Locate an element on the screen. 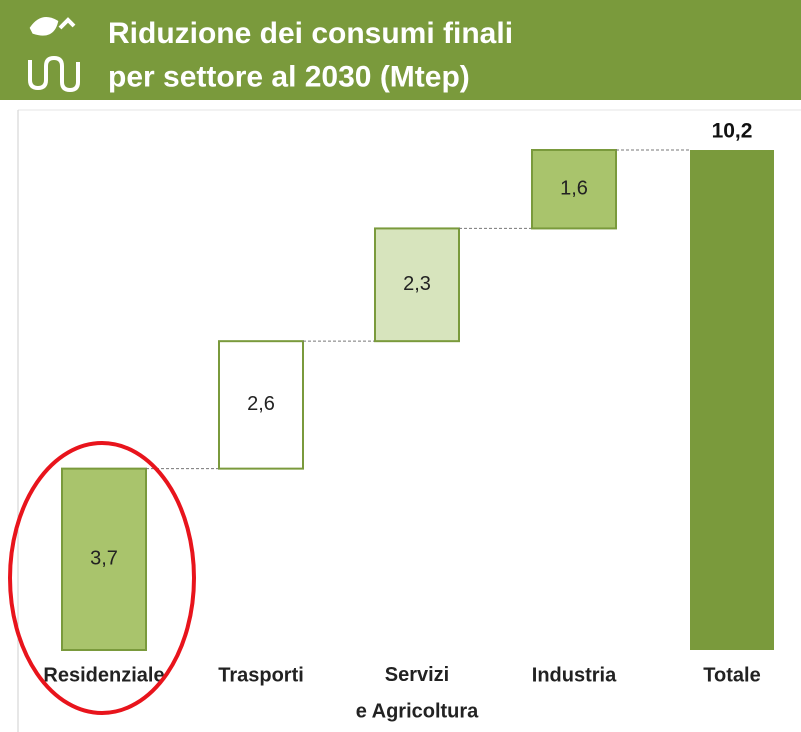 The height and width of the screenshot is (732, 801). value-label: 2,3 is located at coordinates (417, 284).